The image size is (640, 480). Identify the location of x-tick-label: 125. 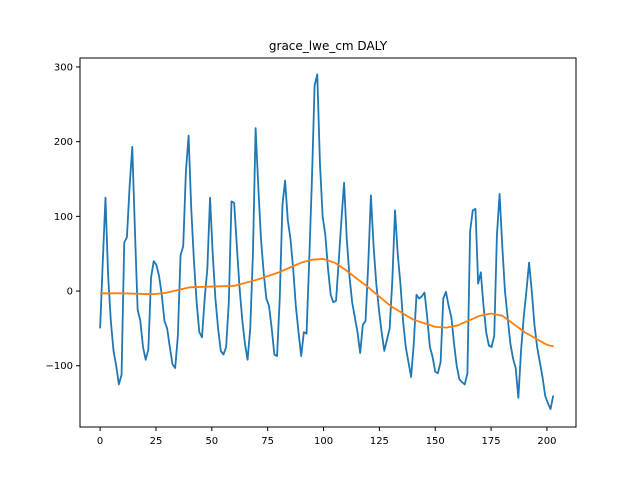
(379, 441).